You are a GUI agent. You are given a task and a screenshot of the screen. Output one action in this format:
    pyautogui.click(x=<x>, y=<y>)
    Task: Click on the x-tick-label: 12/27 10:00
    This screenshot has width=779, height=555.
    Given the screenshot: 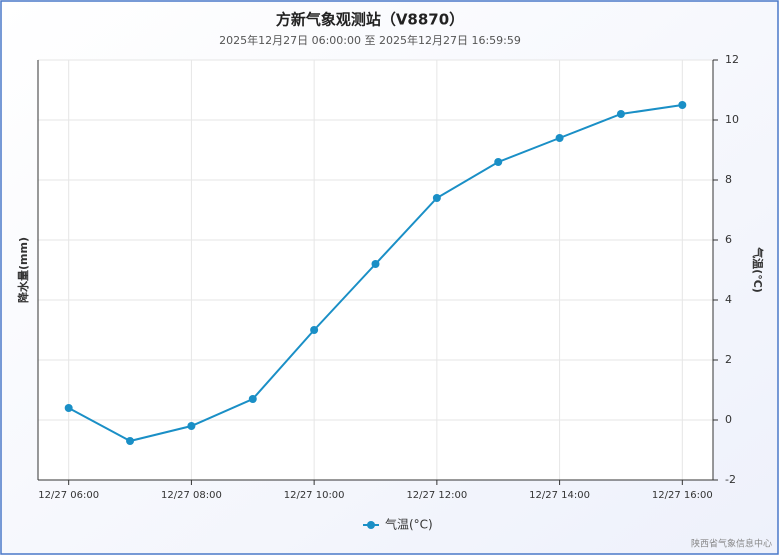 What is the action you would take?
    pyautogui.click(x=314, y=495)
    